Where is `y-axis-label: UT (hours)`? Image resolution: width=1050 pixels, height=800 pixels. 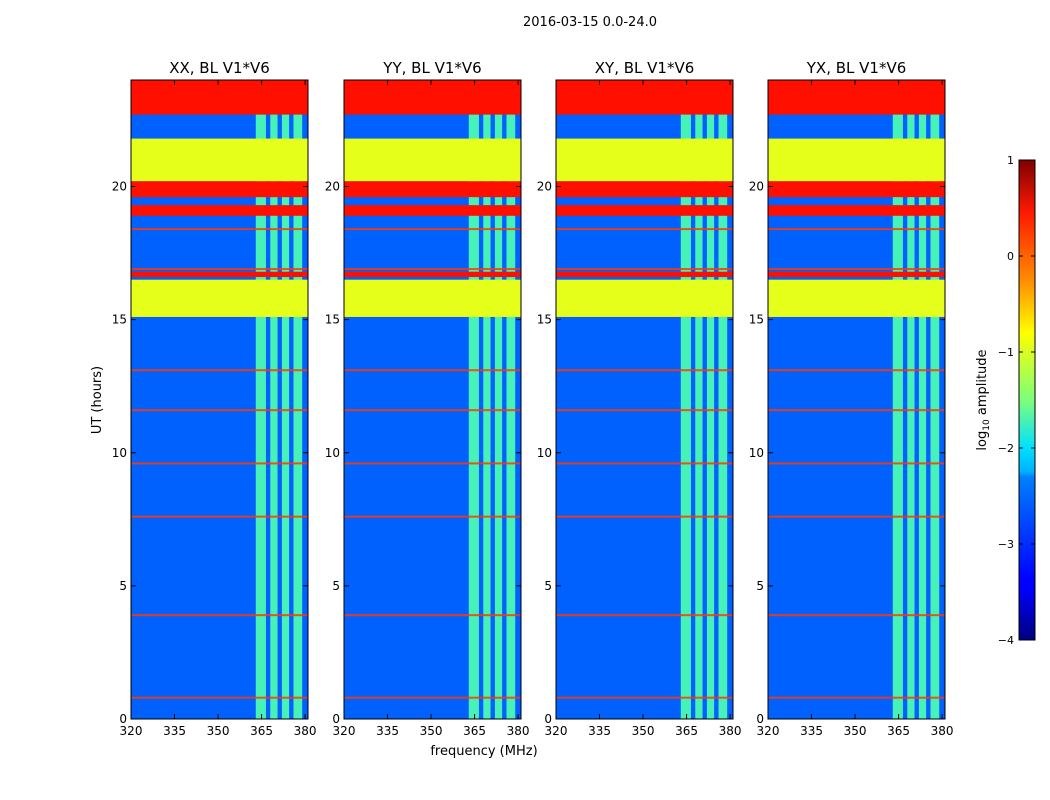 y-axis-label: UT (hours) is located at coordinates (97, 400).